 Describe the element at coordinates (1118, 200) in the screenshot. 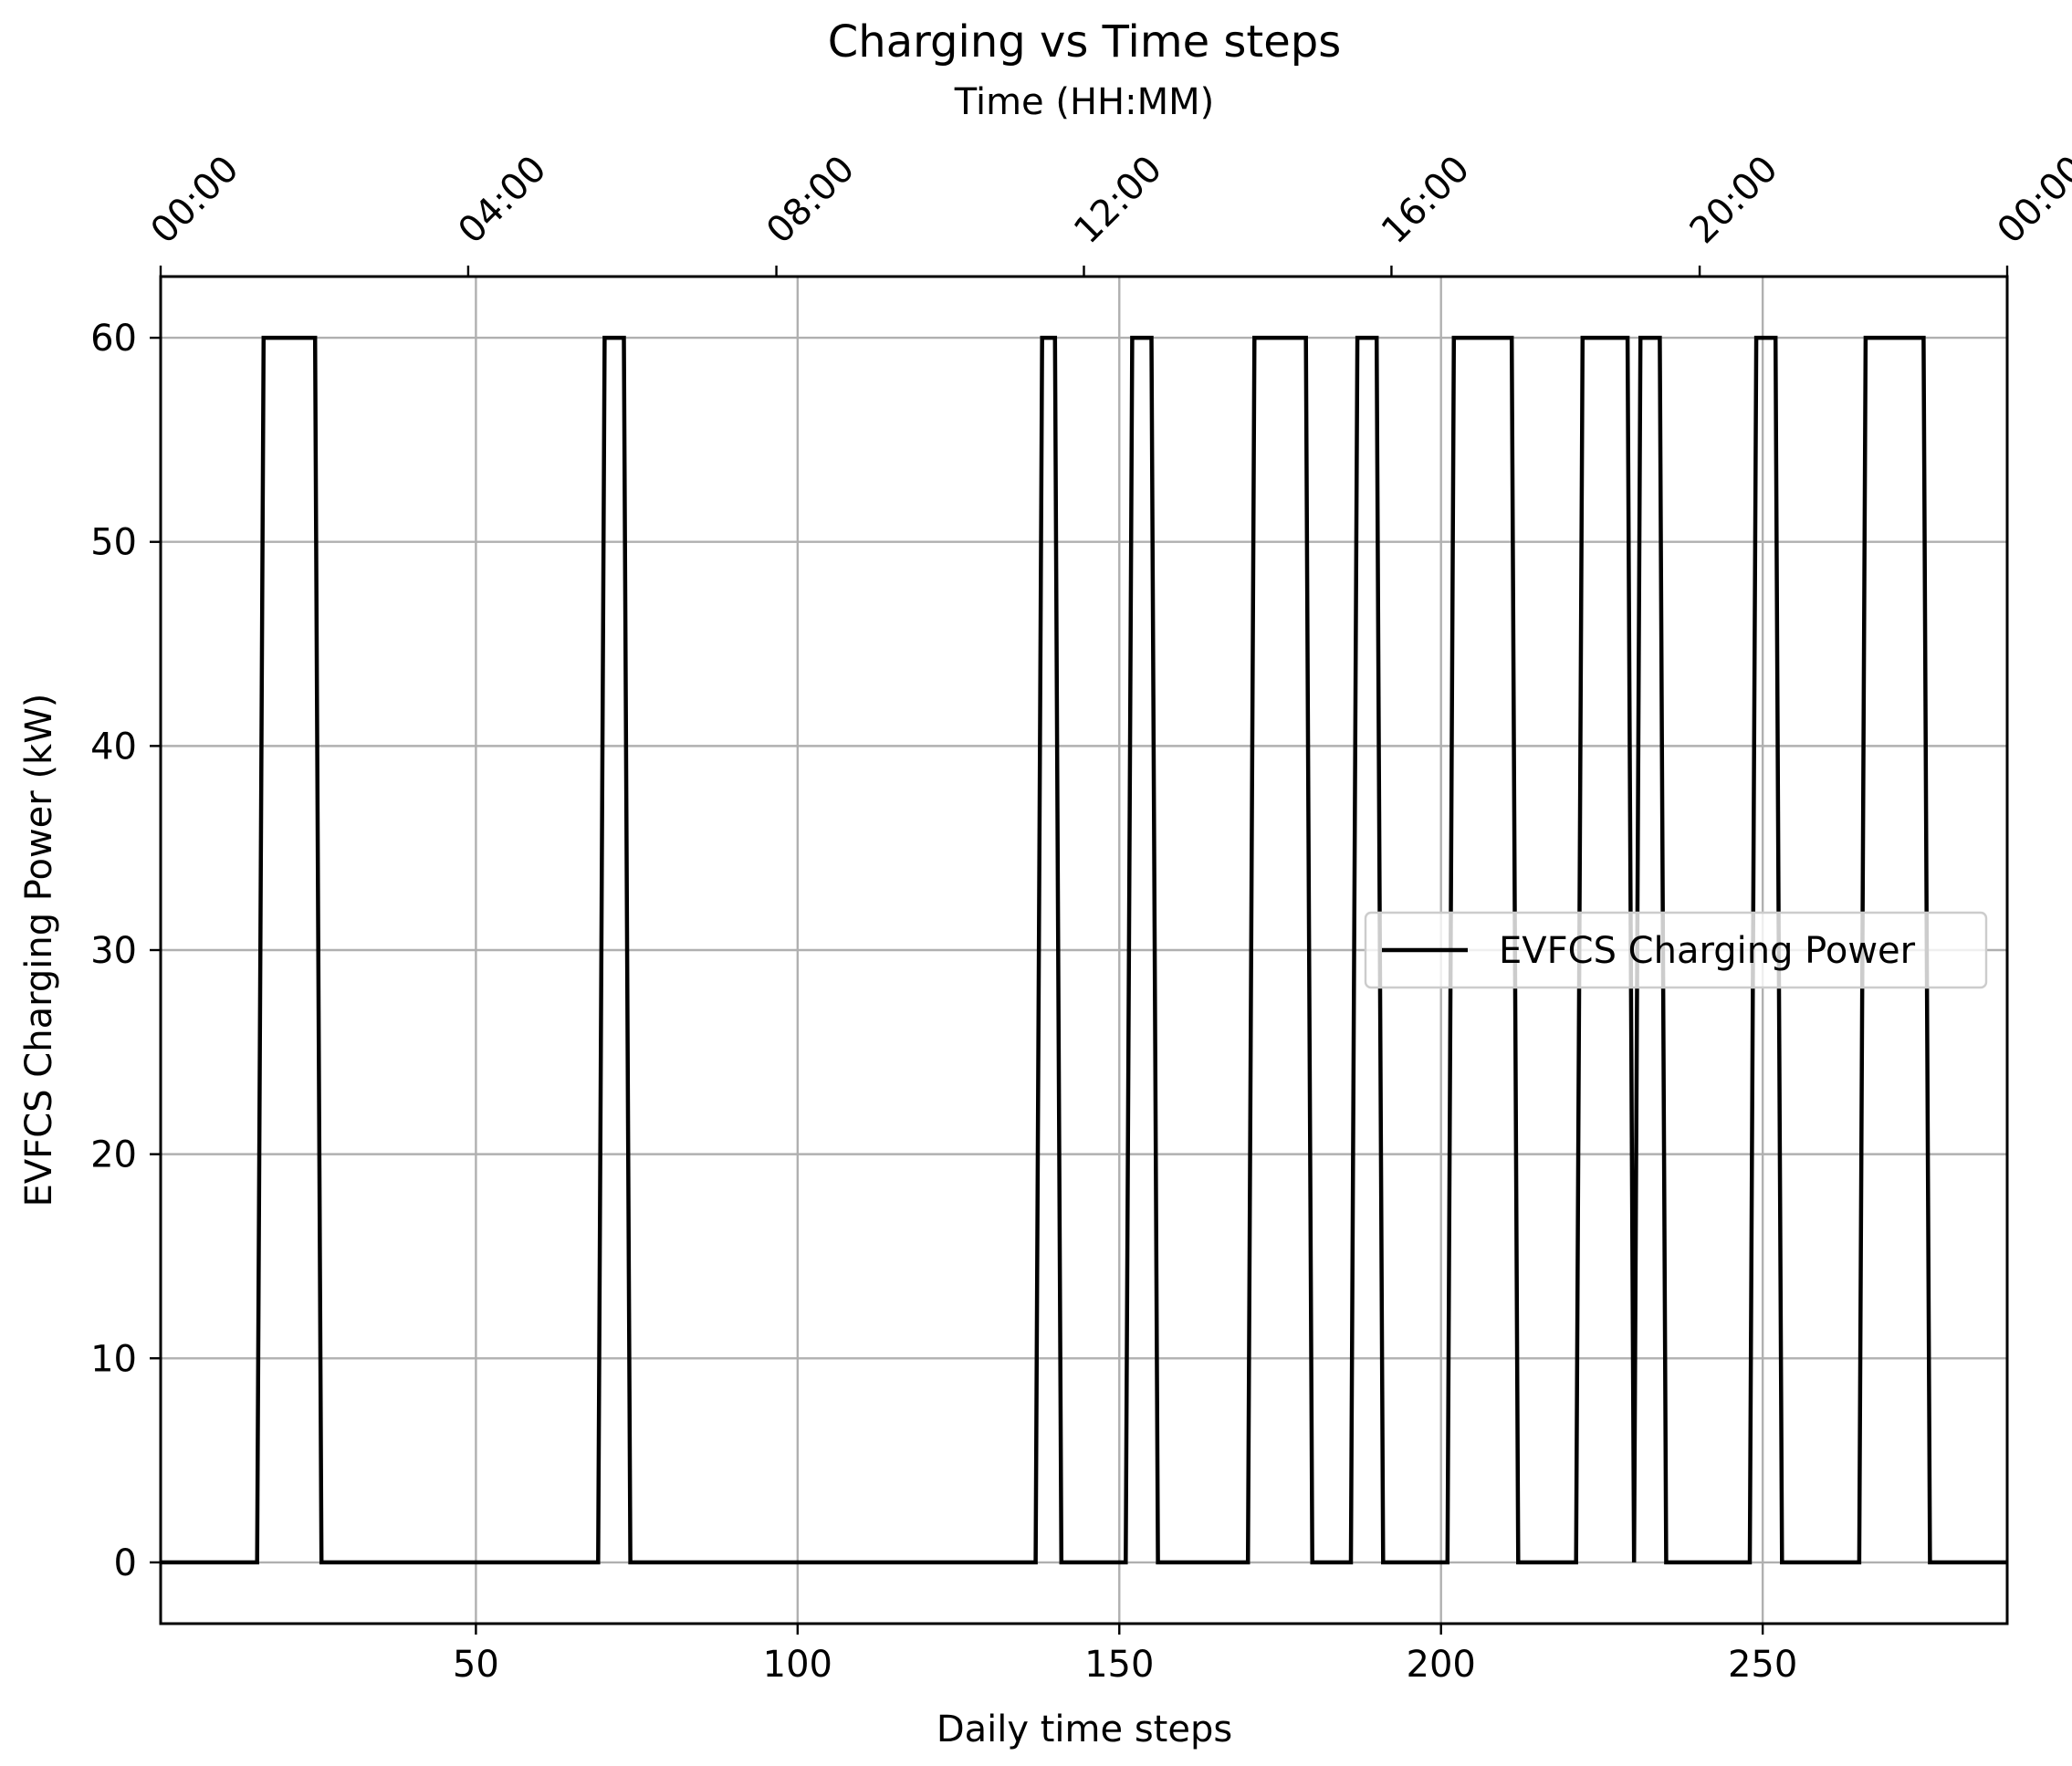

I see `top-x-tick-label: 12:00` at that location.